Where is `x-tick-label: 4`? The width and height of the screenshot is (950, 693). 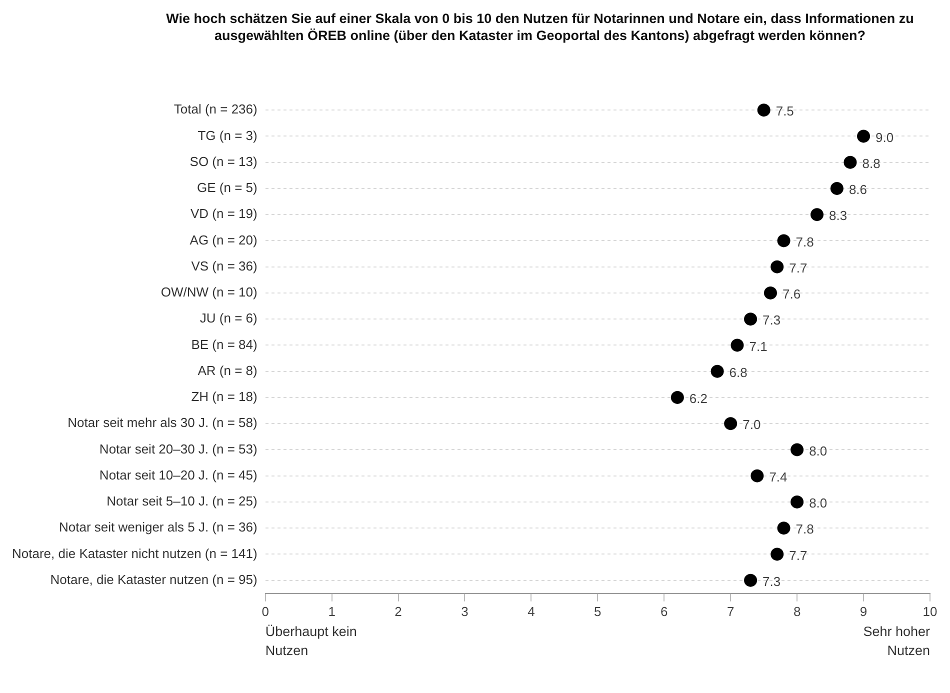 x-tick-label: 4 is located at coordinates (531, 611).